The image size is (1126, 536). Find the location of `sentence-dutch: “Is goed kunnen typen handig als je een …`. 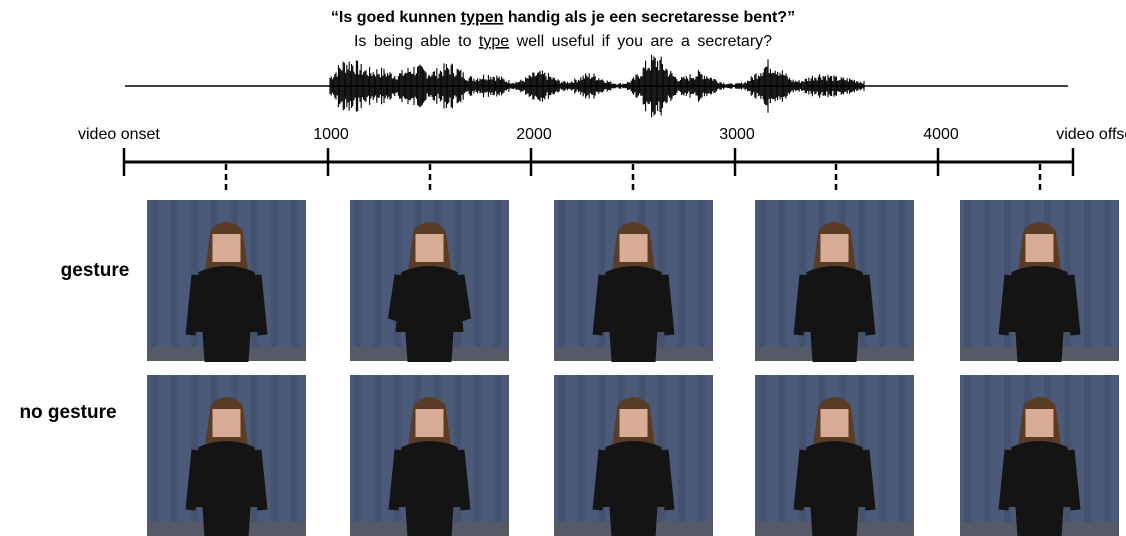

sentence-dutch: “Is goed kunnen typen handig als je een … is located at coordinates (563, 17).